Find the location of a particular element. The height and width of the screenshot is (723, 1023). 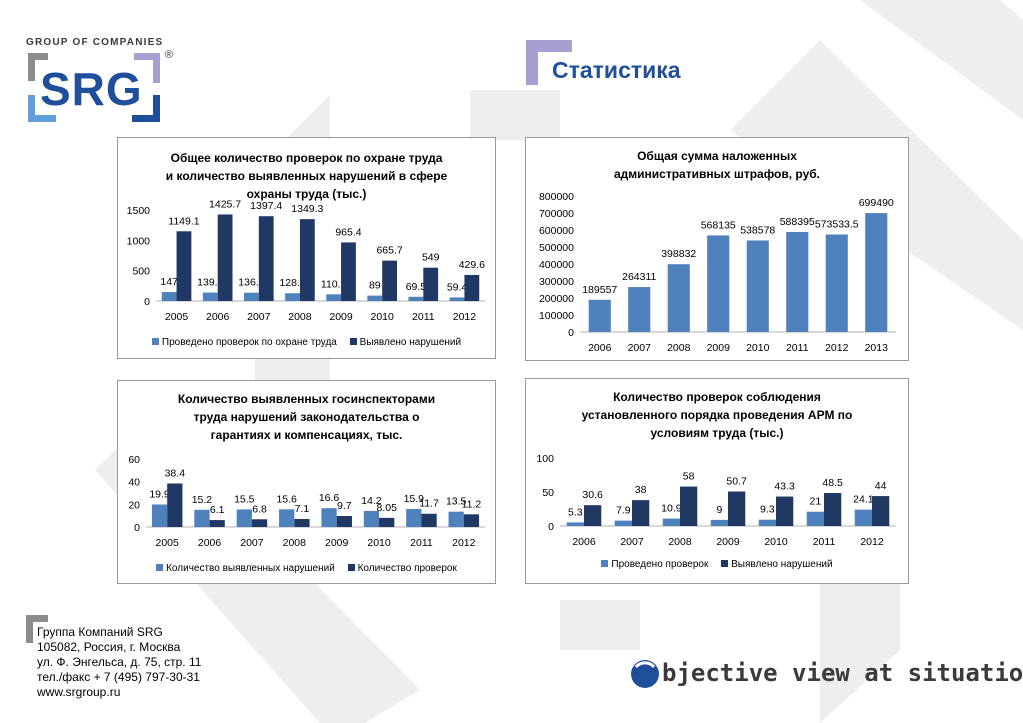

data-label: 699490 is located at coordinates (876, 203).